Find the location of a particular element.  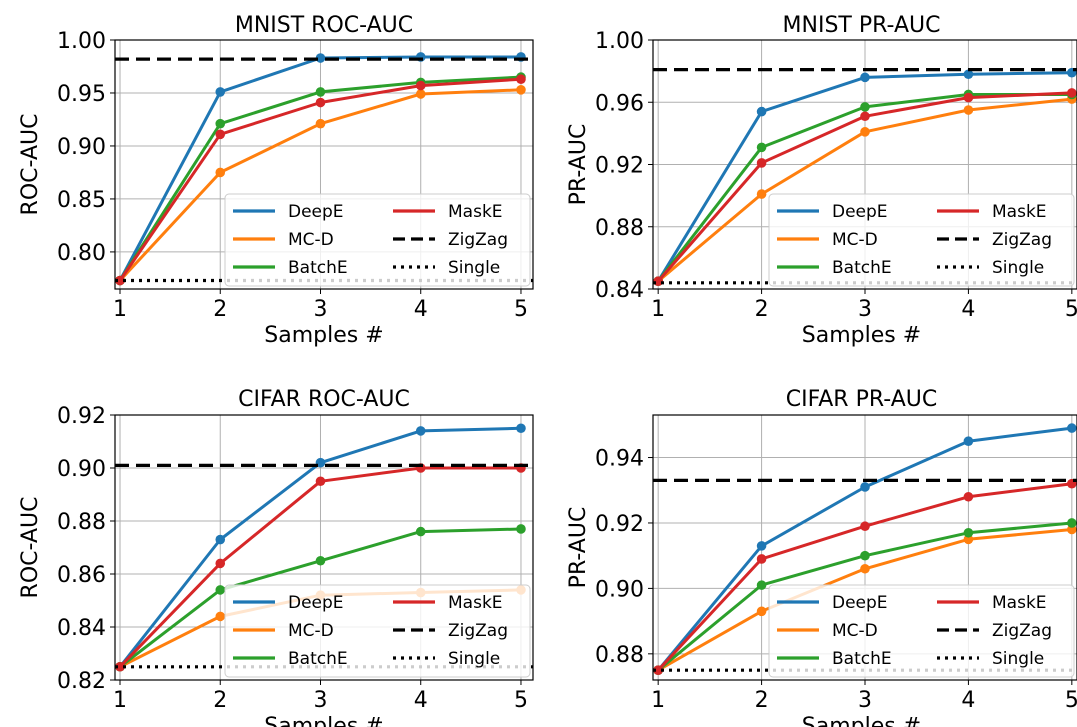

y-tick-label: 0.82 is located at coordinates (81, 681).